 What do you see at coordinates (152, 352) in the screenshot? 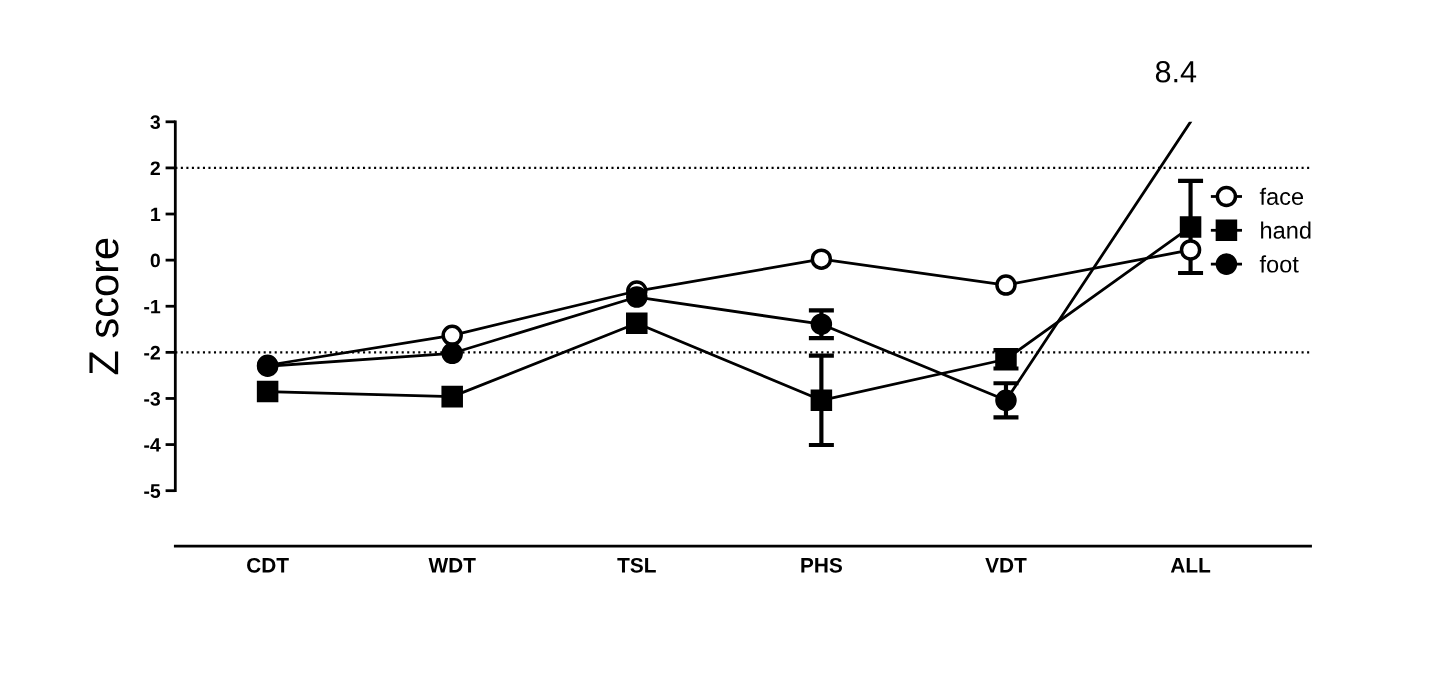
I see `y-tick-label: -2` at bounding box center [152, 352].